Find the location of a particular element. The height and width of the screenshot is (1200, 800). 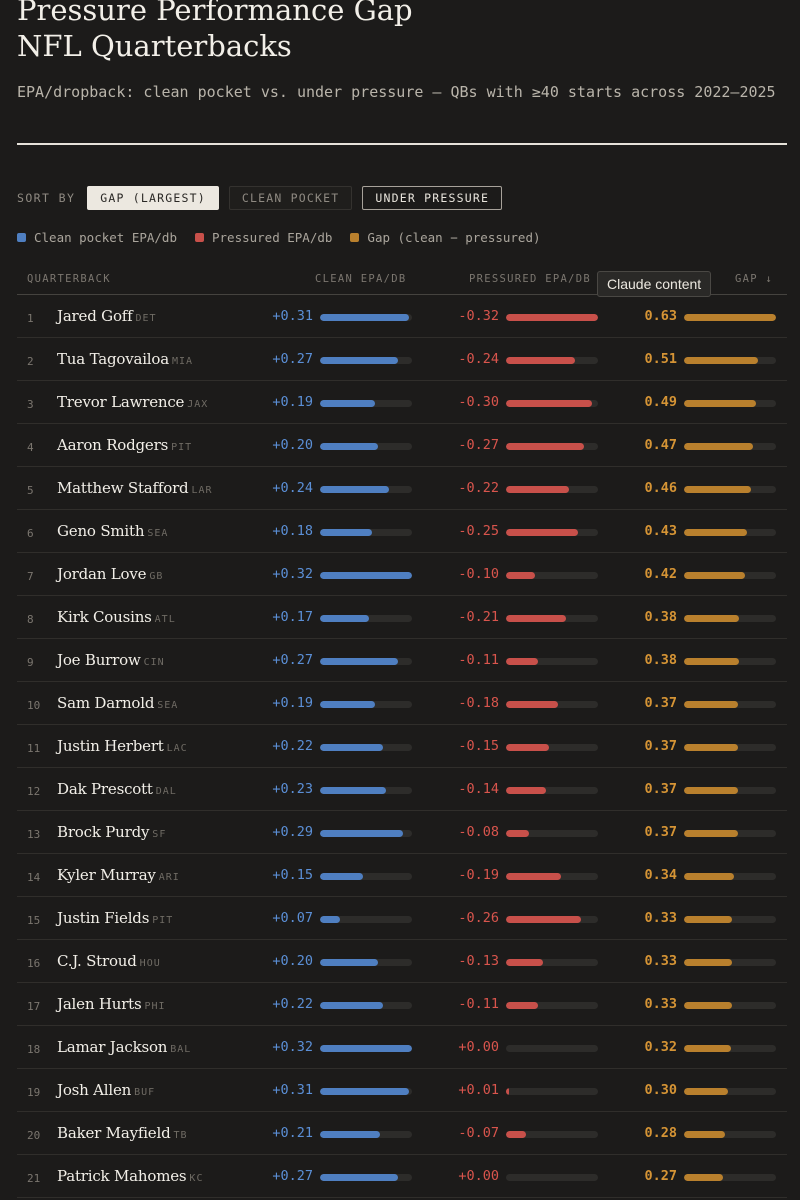

table-row: 5 Matthew Stafford LAR +0.24 -0.22 0.46 is located at coordinates (402, 488).